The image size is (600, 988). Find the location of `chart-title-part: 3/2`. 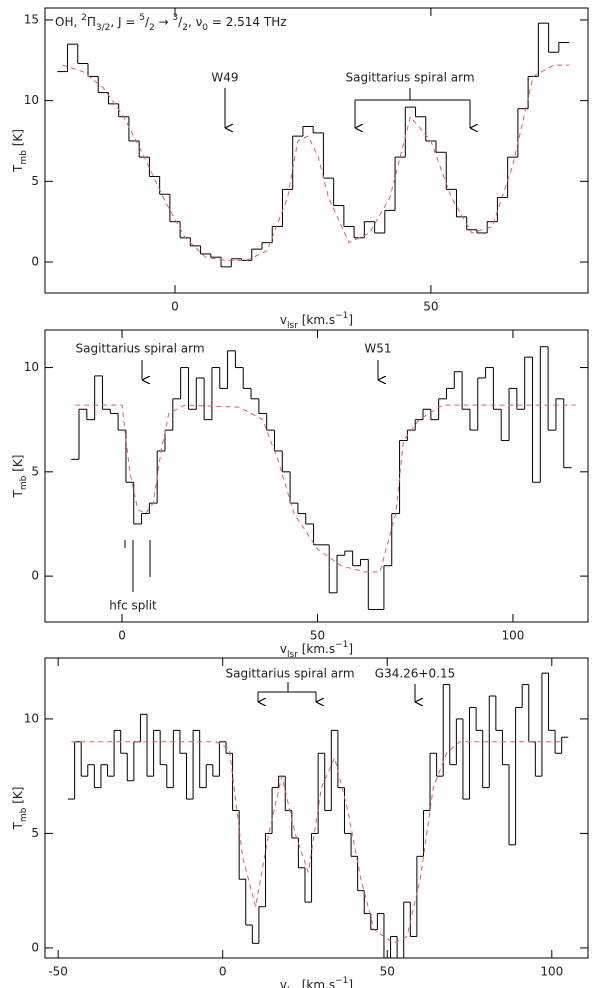

chart-title-part: 3/2 is located at coordinates (103, 28).